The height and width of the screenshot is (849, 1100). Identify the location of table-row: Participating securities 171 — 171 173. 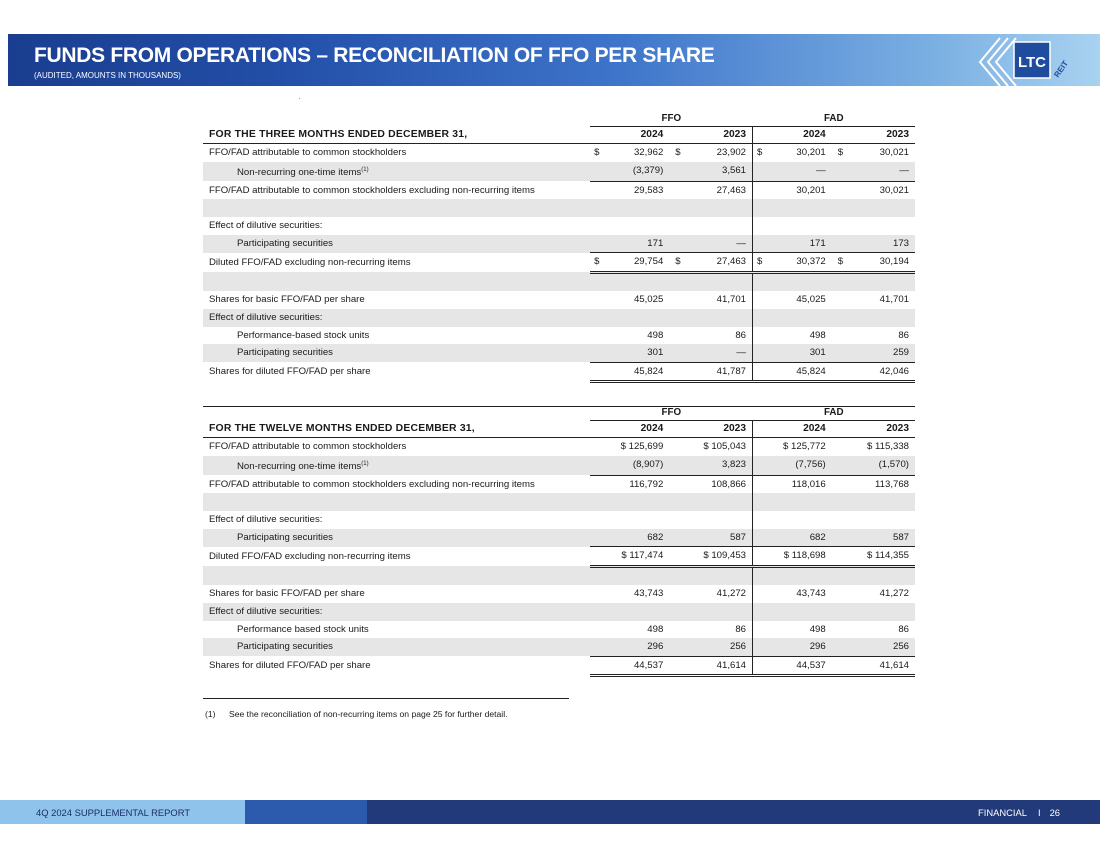
(559, 244).